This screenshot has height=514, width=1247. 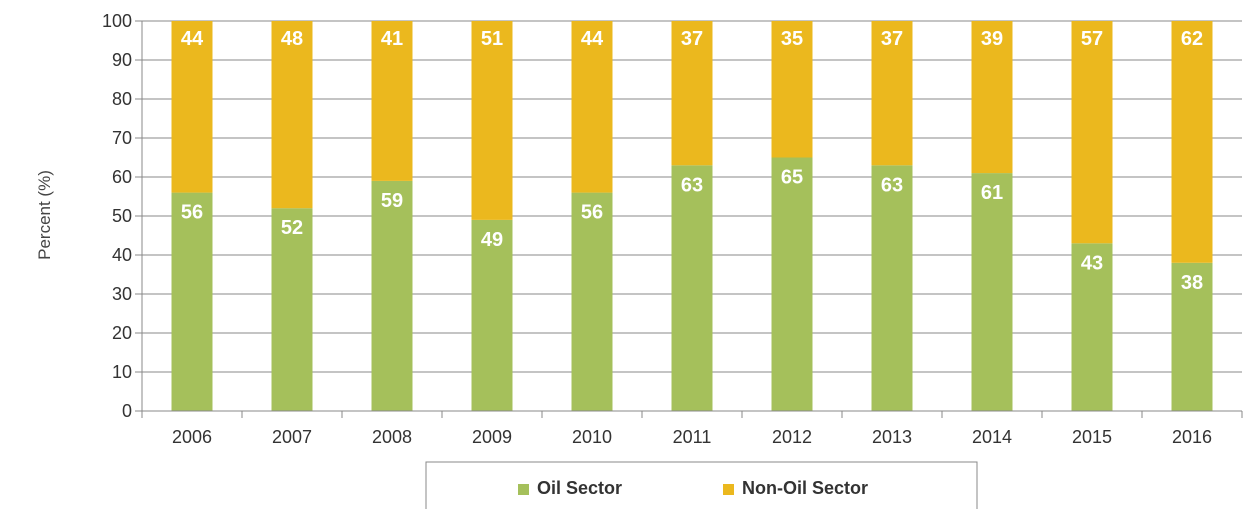 I want to click on bar-non-oil-sector-2011, so click(x=692, y=93).